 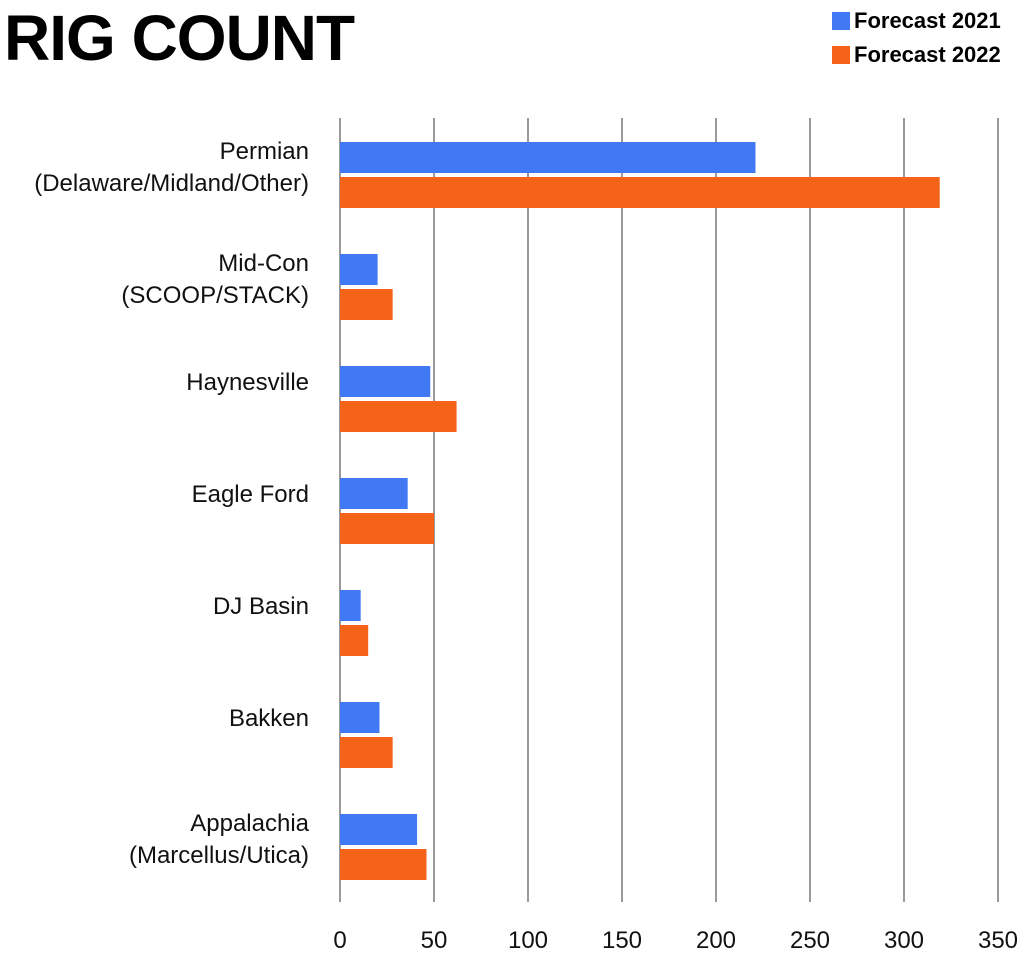 What do you see at coordinates (171, 183) in the screenshot?
I see `category-label-0-1: (Delaware/Midland/Other)` at bounding box center [171, 183].